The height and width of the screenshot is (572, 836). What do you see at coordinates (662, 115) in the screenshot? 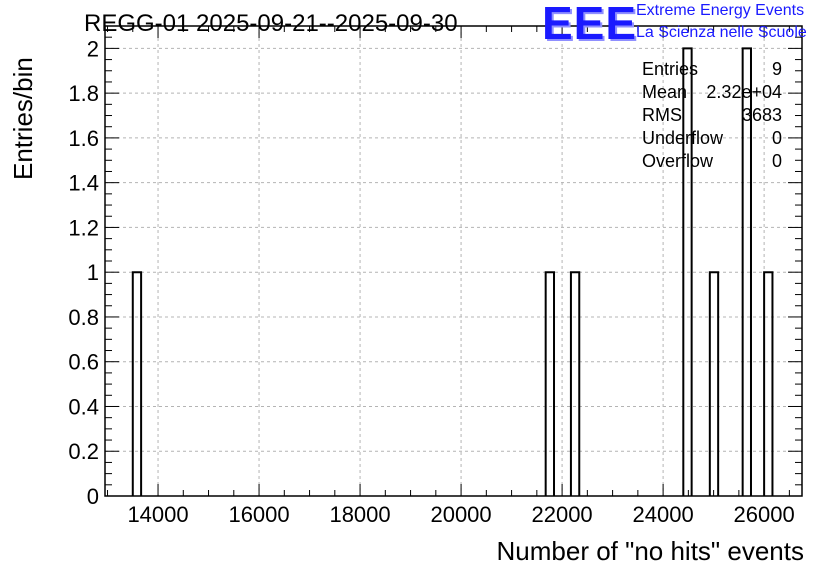
I see `stats-key: RMS` at bounding box center [662, 115].